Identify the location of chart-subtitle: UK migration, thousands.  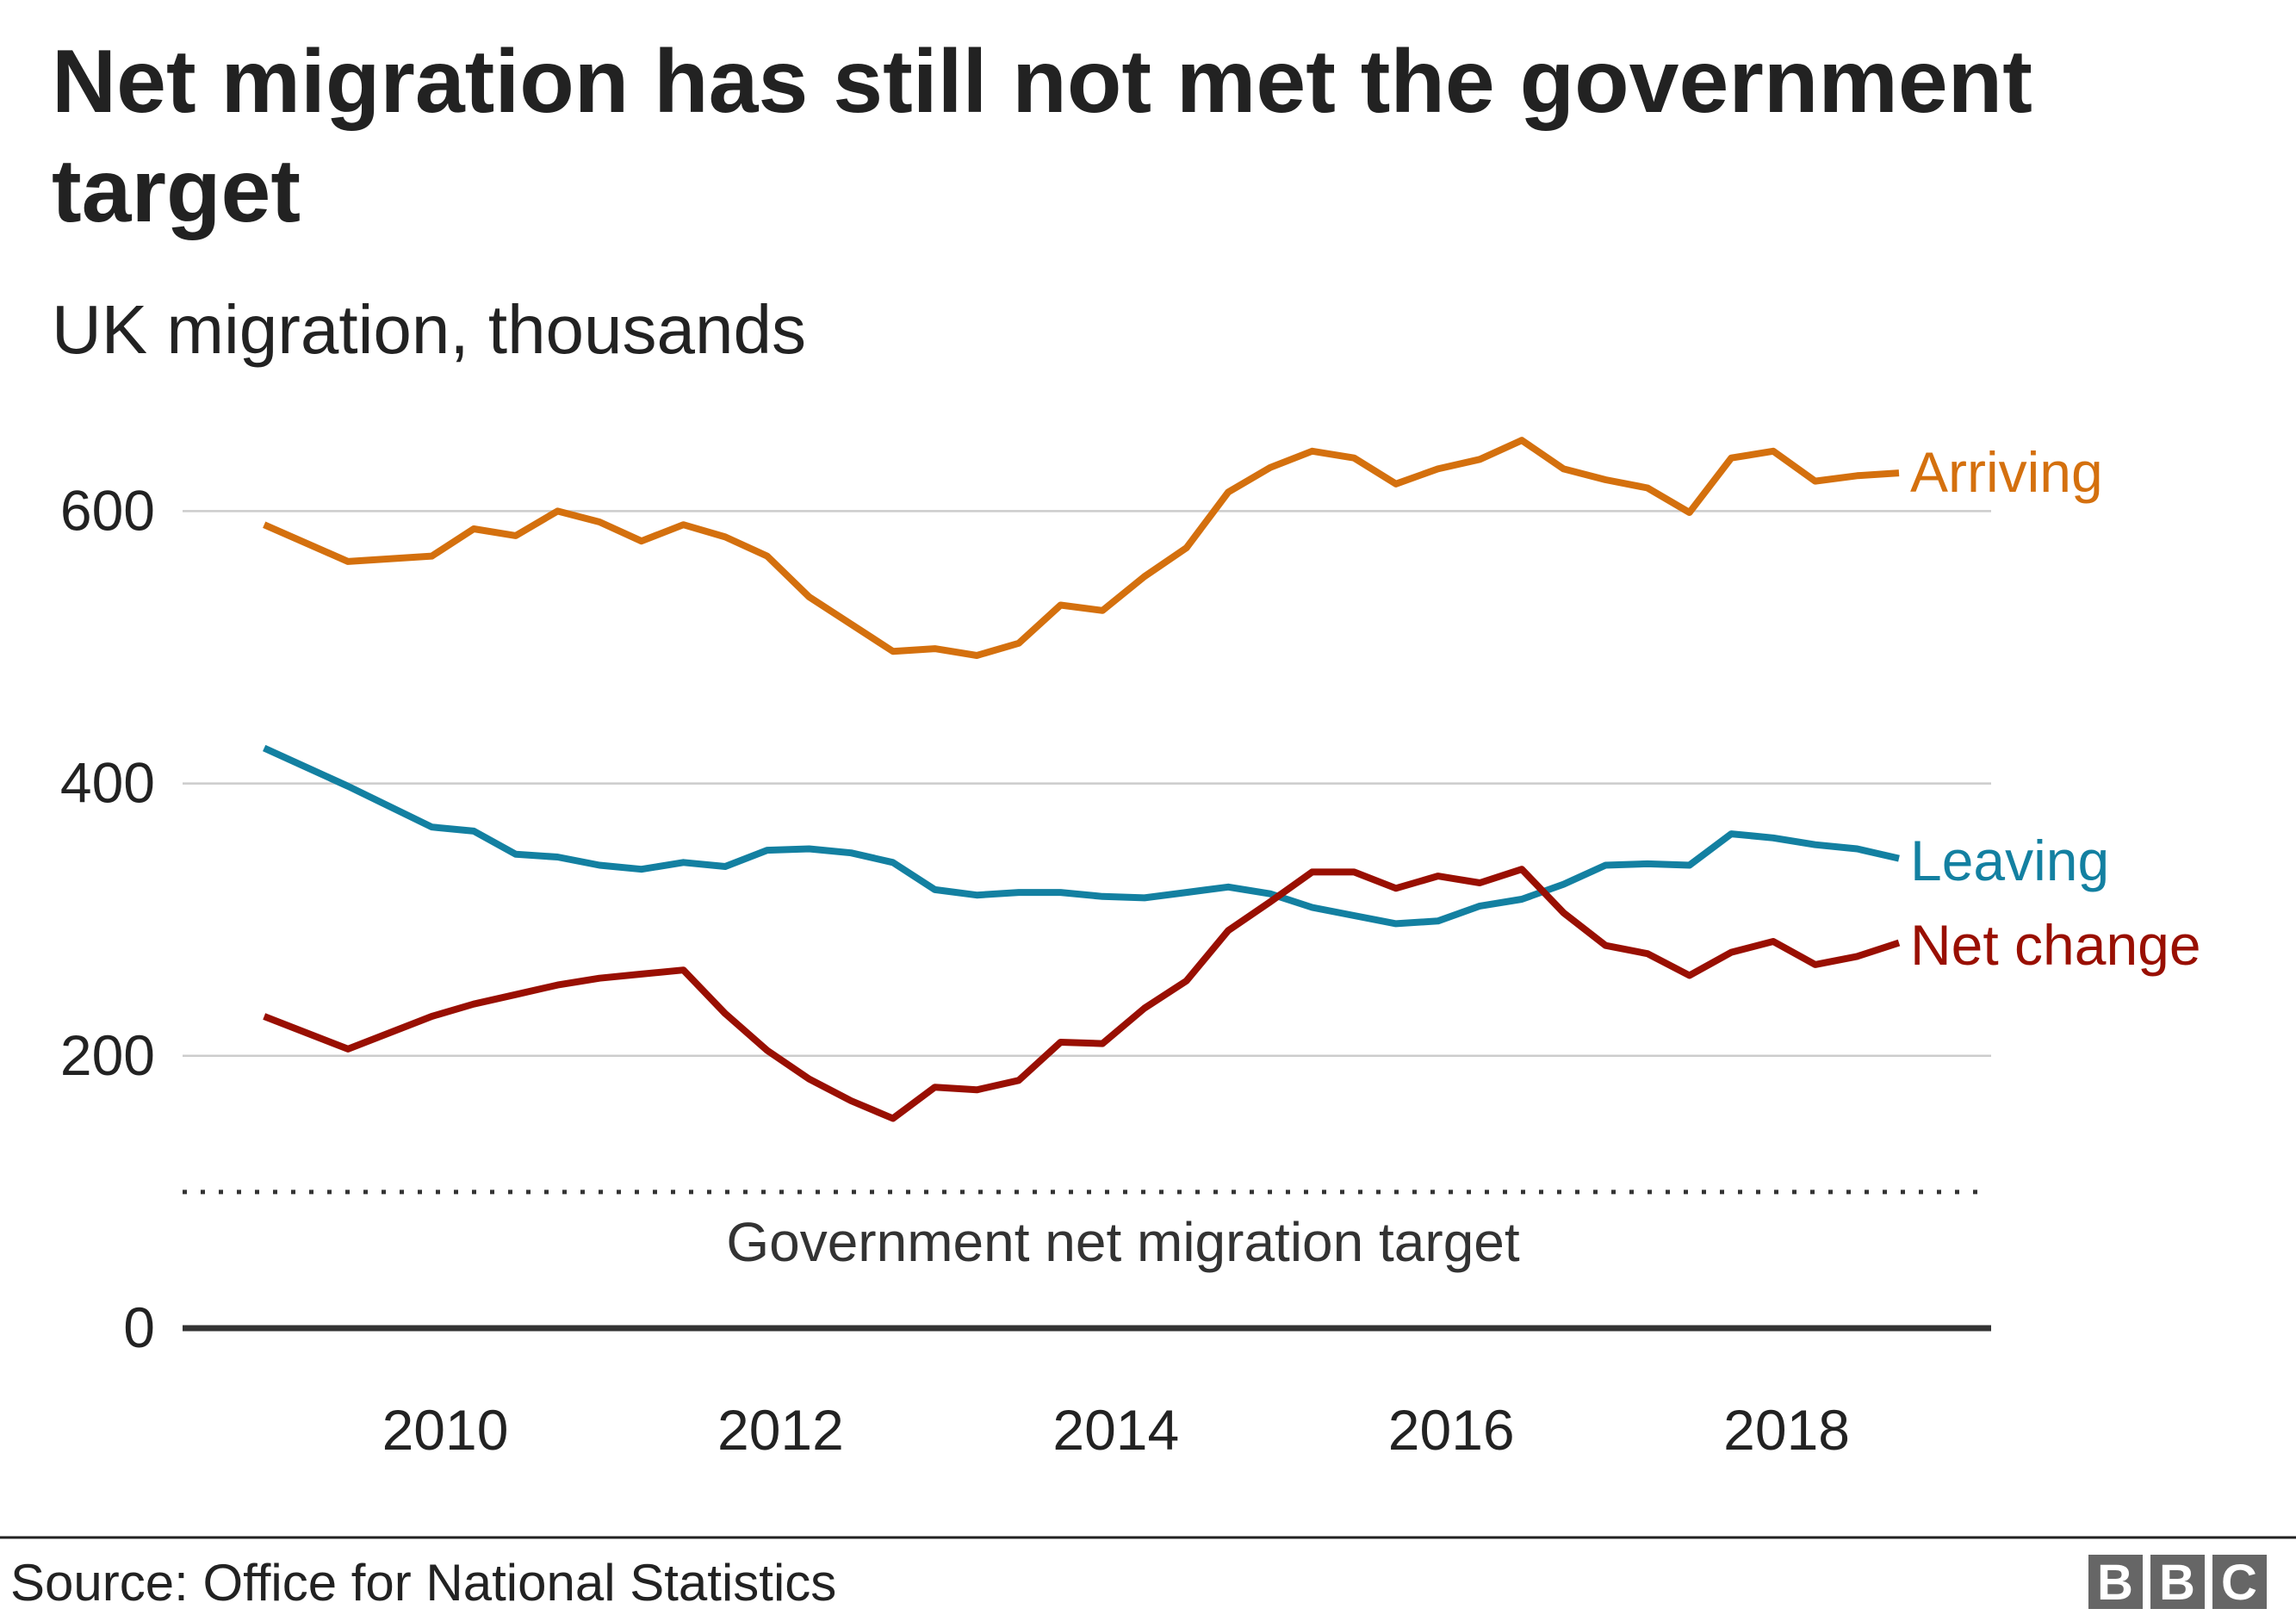
(429, 329).